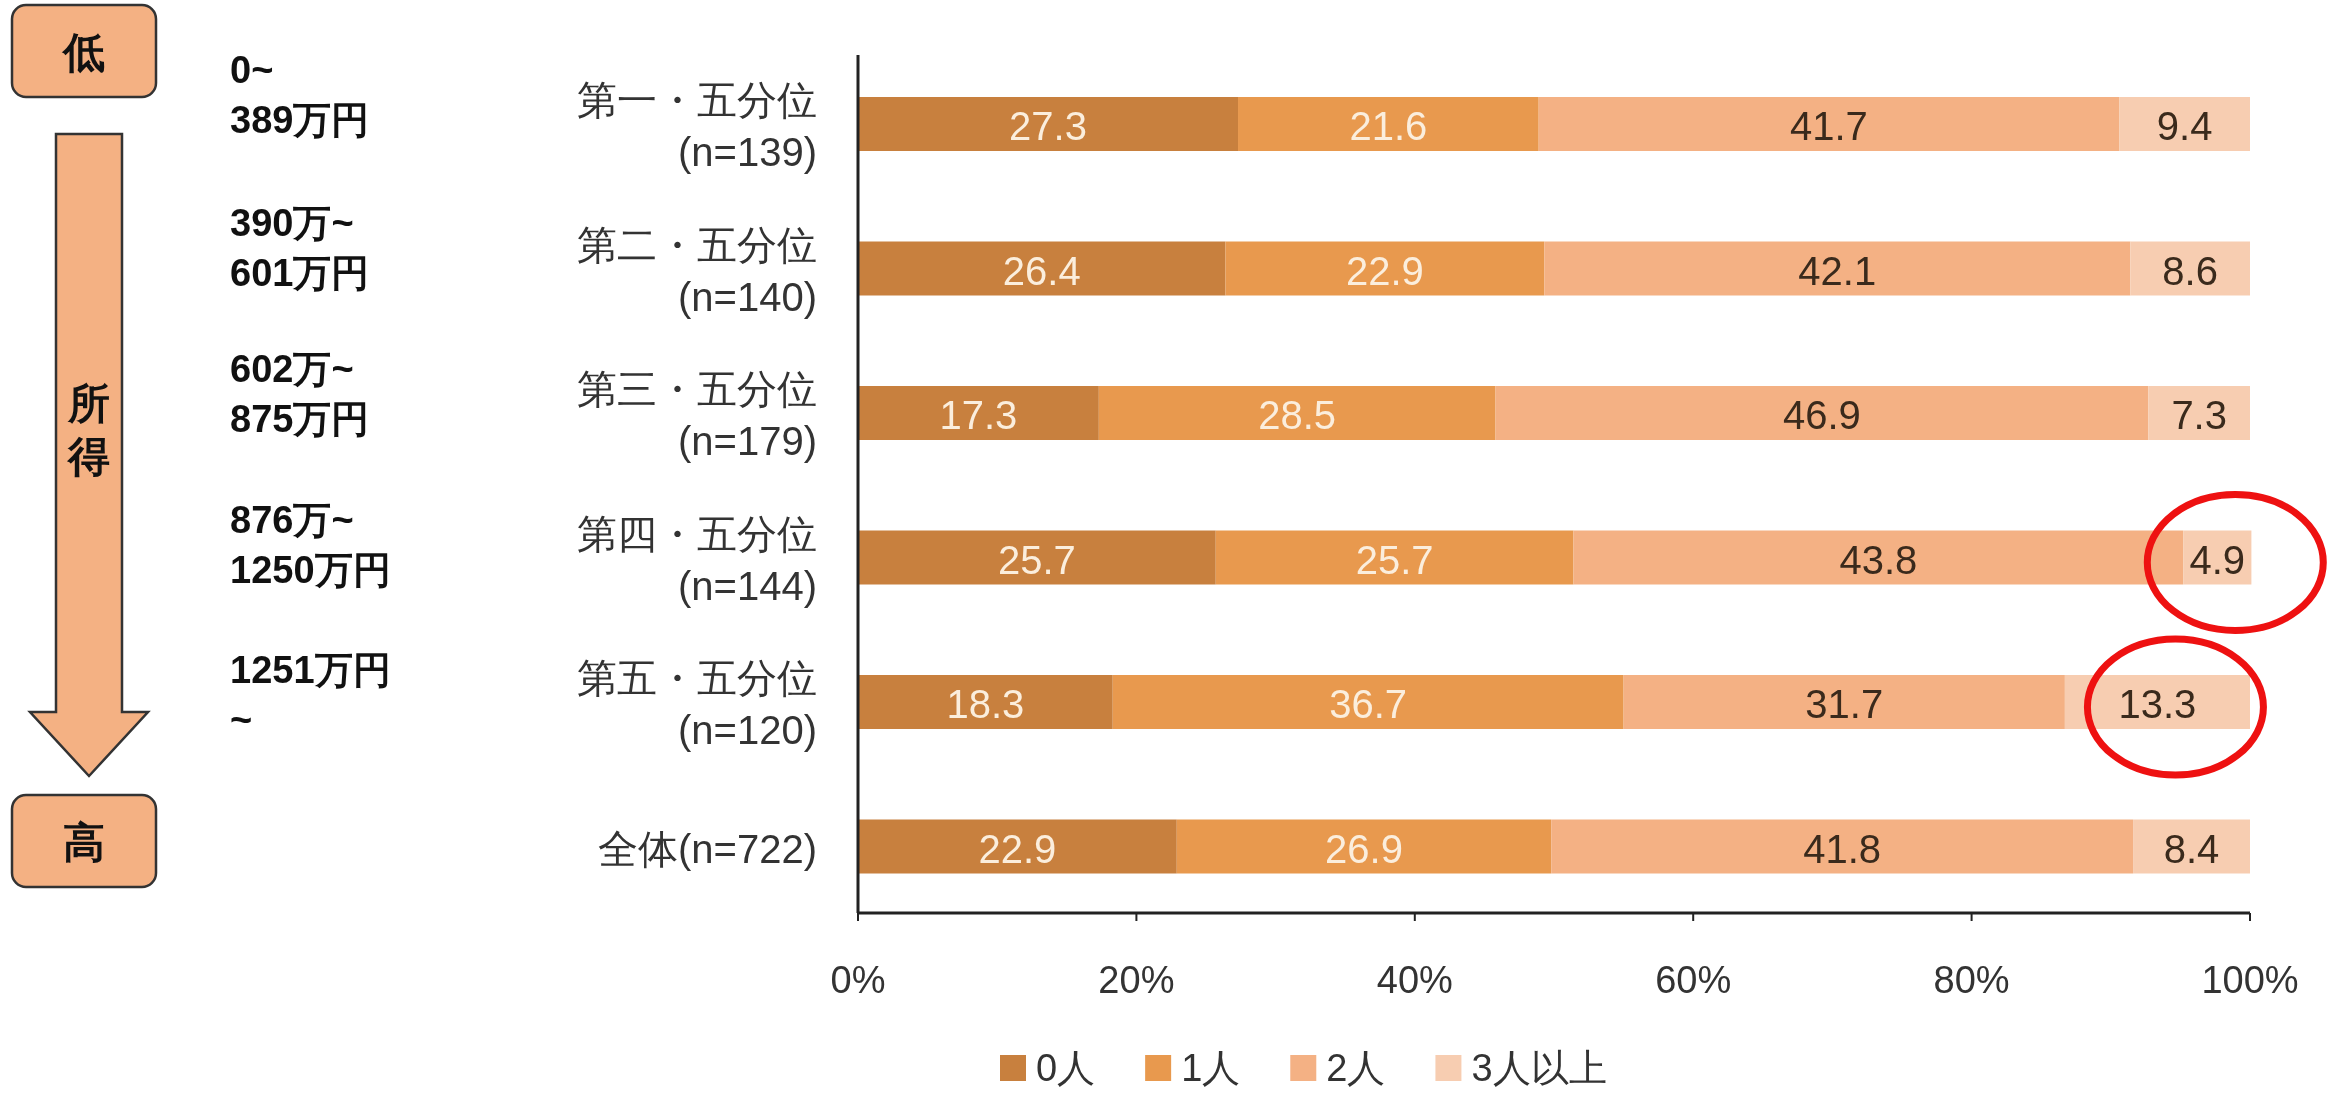 The width and height of the screenshot is (2328, 1098). I want to click on data-label: 26.4, so click(1041, 270).